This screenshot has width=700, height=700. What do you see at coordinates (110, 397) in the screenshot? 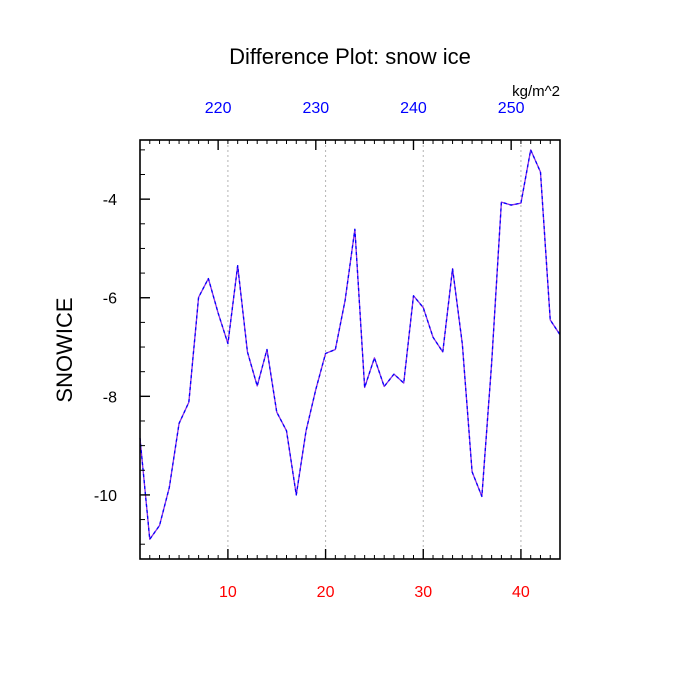
I see `y-tick-label: -8` at bounding box center [110, 397].